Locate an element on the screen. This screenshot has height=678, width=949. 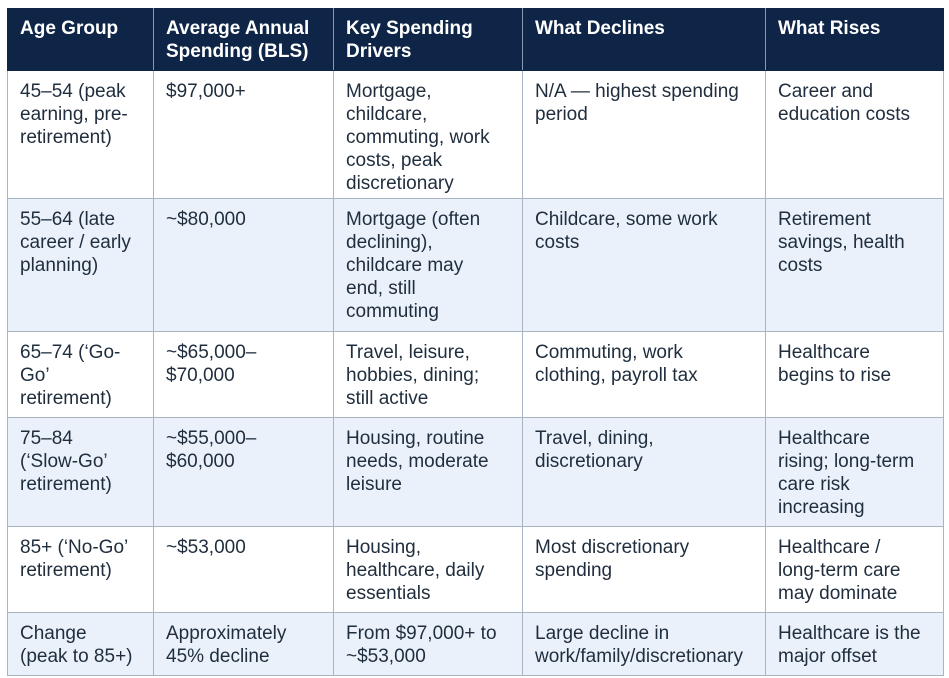
cell-what-rises: Healthcare is the major offset is located at coordinates (854, 644).